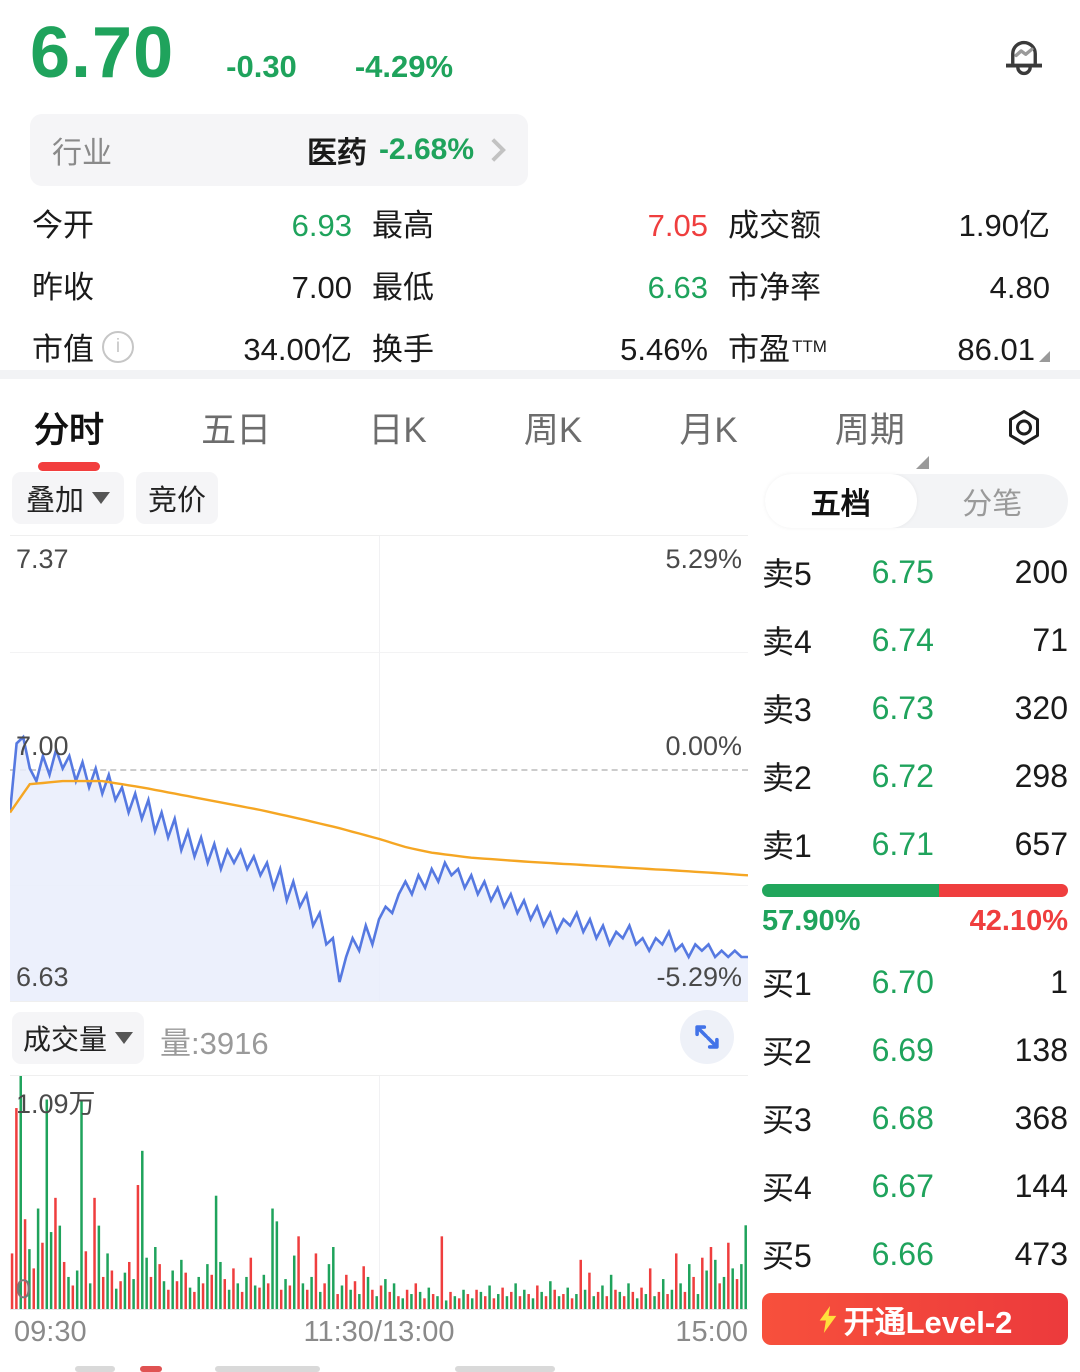 The image size is (1080, 1372). What do you see at coordinates (787, 1120) in the screenshot?
I see `order-level-label: 买3` at bounding box center [787, 1120].